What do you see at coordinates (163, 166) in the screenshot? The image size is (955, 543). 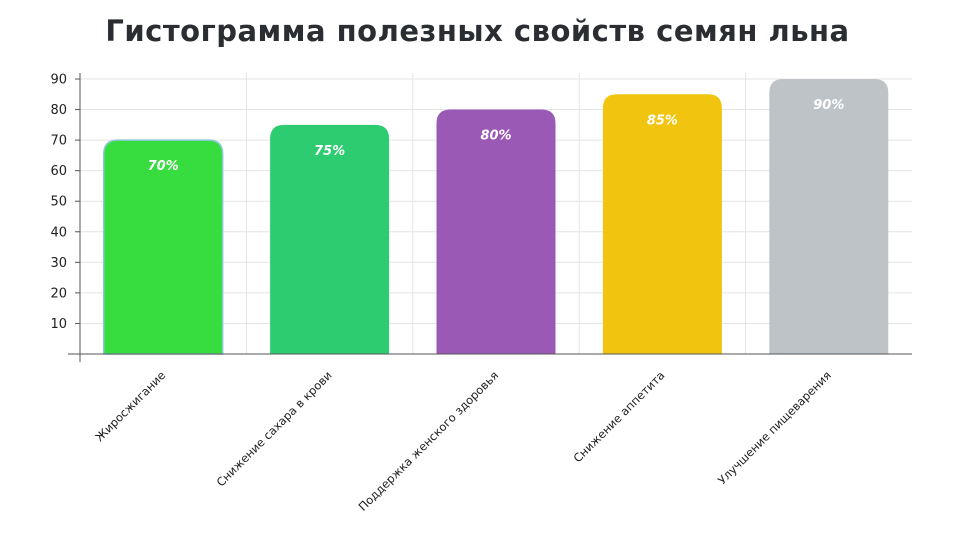 I see `data-label: 70%` at bounding box center [163, 166].